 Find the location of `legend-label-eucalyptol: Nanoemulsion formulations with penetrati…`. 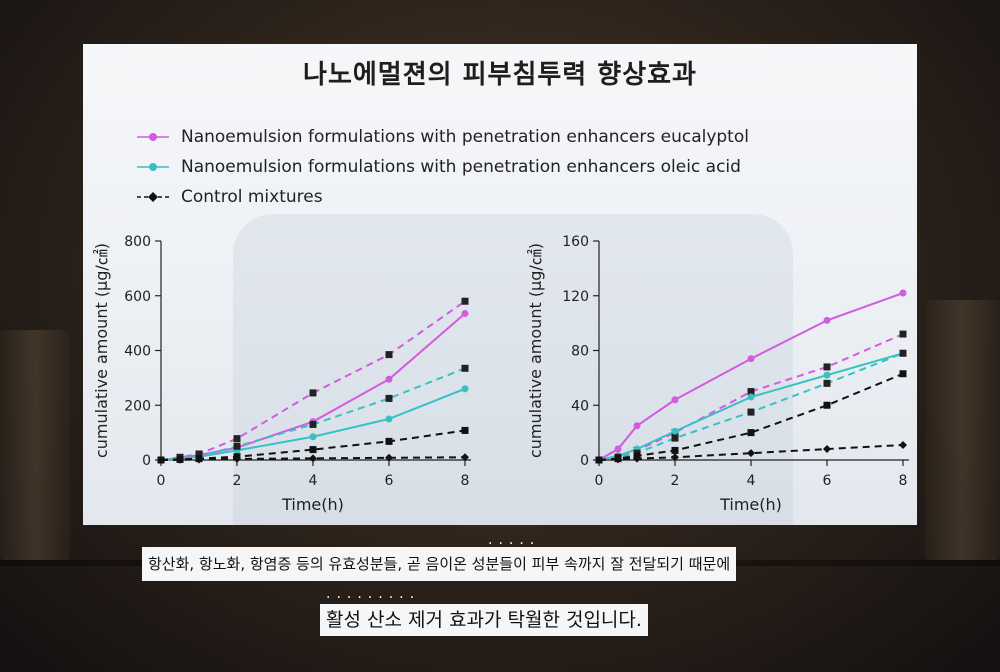

legend-label-eucalyptol: Nanoemulsion formulations with penetrati… is located at coordinates (465, 137).